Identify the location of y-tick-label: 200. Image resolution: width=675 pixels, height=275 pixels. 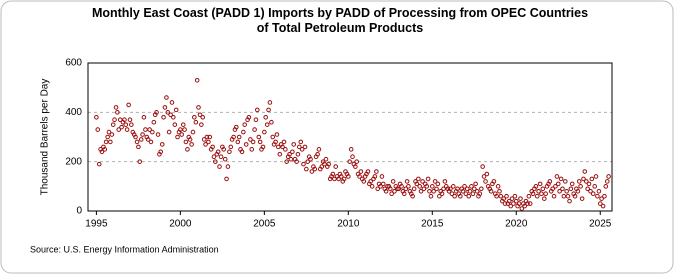
(73, 161).